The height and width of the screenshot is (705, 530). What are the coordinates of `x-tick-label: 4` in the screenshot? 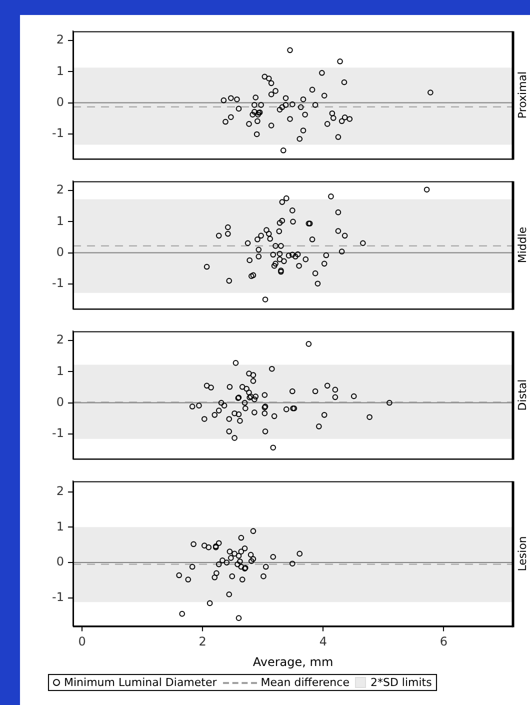 It's located at (323, 641).